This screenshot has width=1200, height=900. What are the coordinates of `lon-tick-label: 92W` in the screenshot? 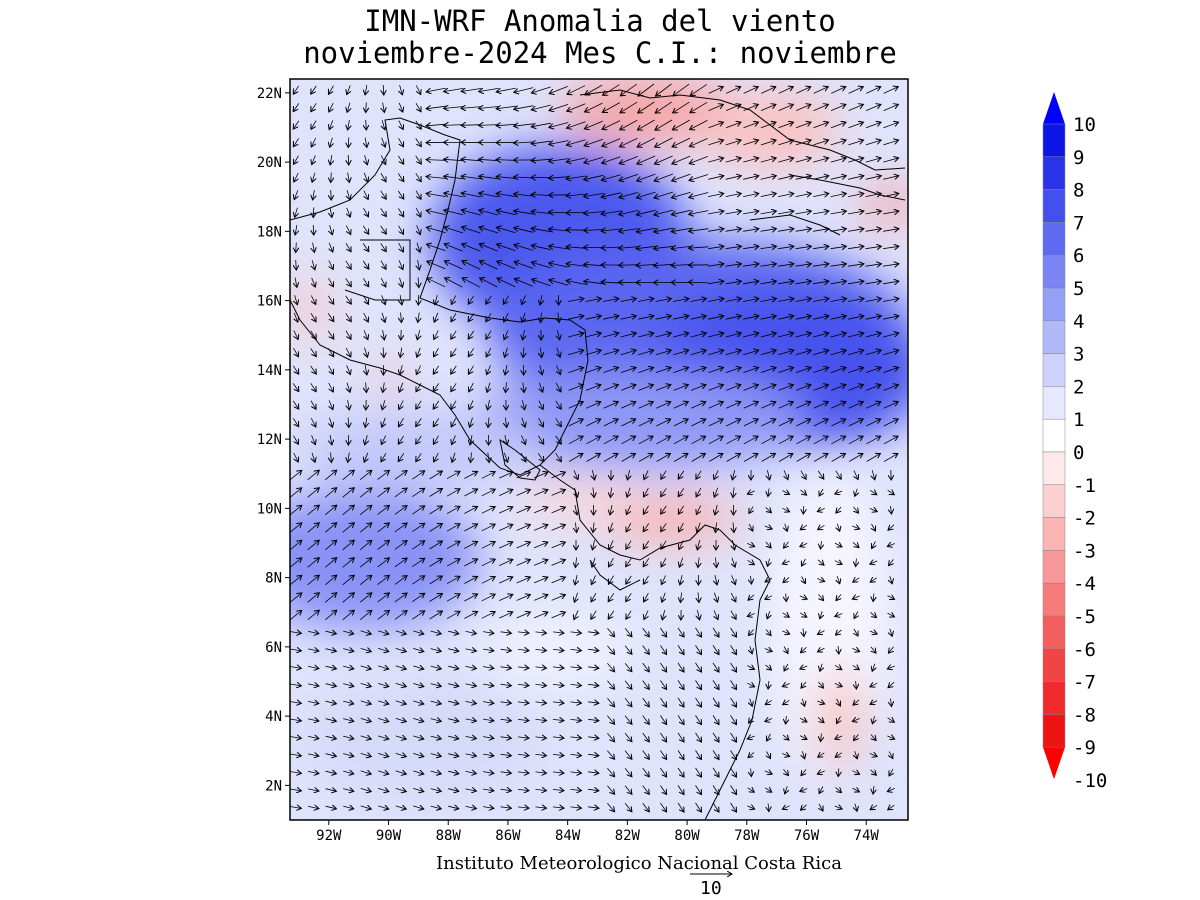 It's located at (329, 836).